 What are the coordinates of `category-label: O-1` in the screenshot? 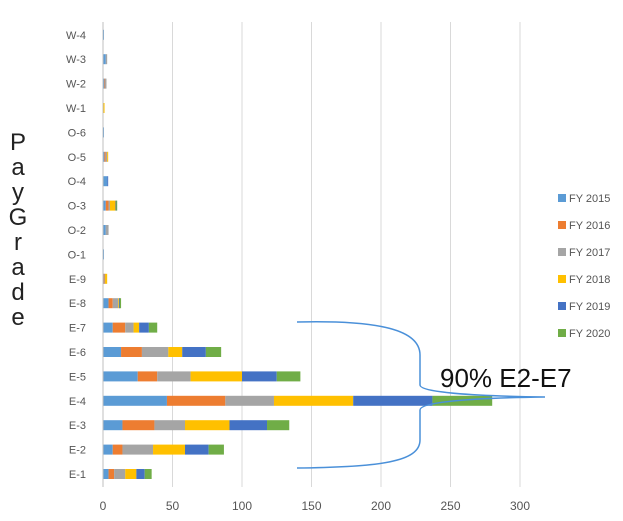 It's located at (77, 255).